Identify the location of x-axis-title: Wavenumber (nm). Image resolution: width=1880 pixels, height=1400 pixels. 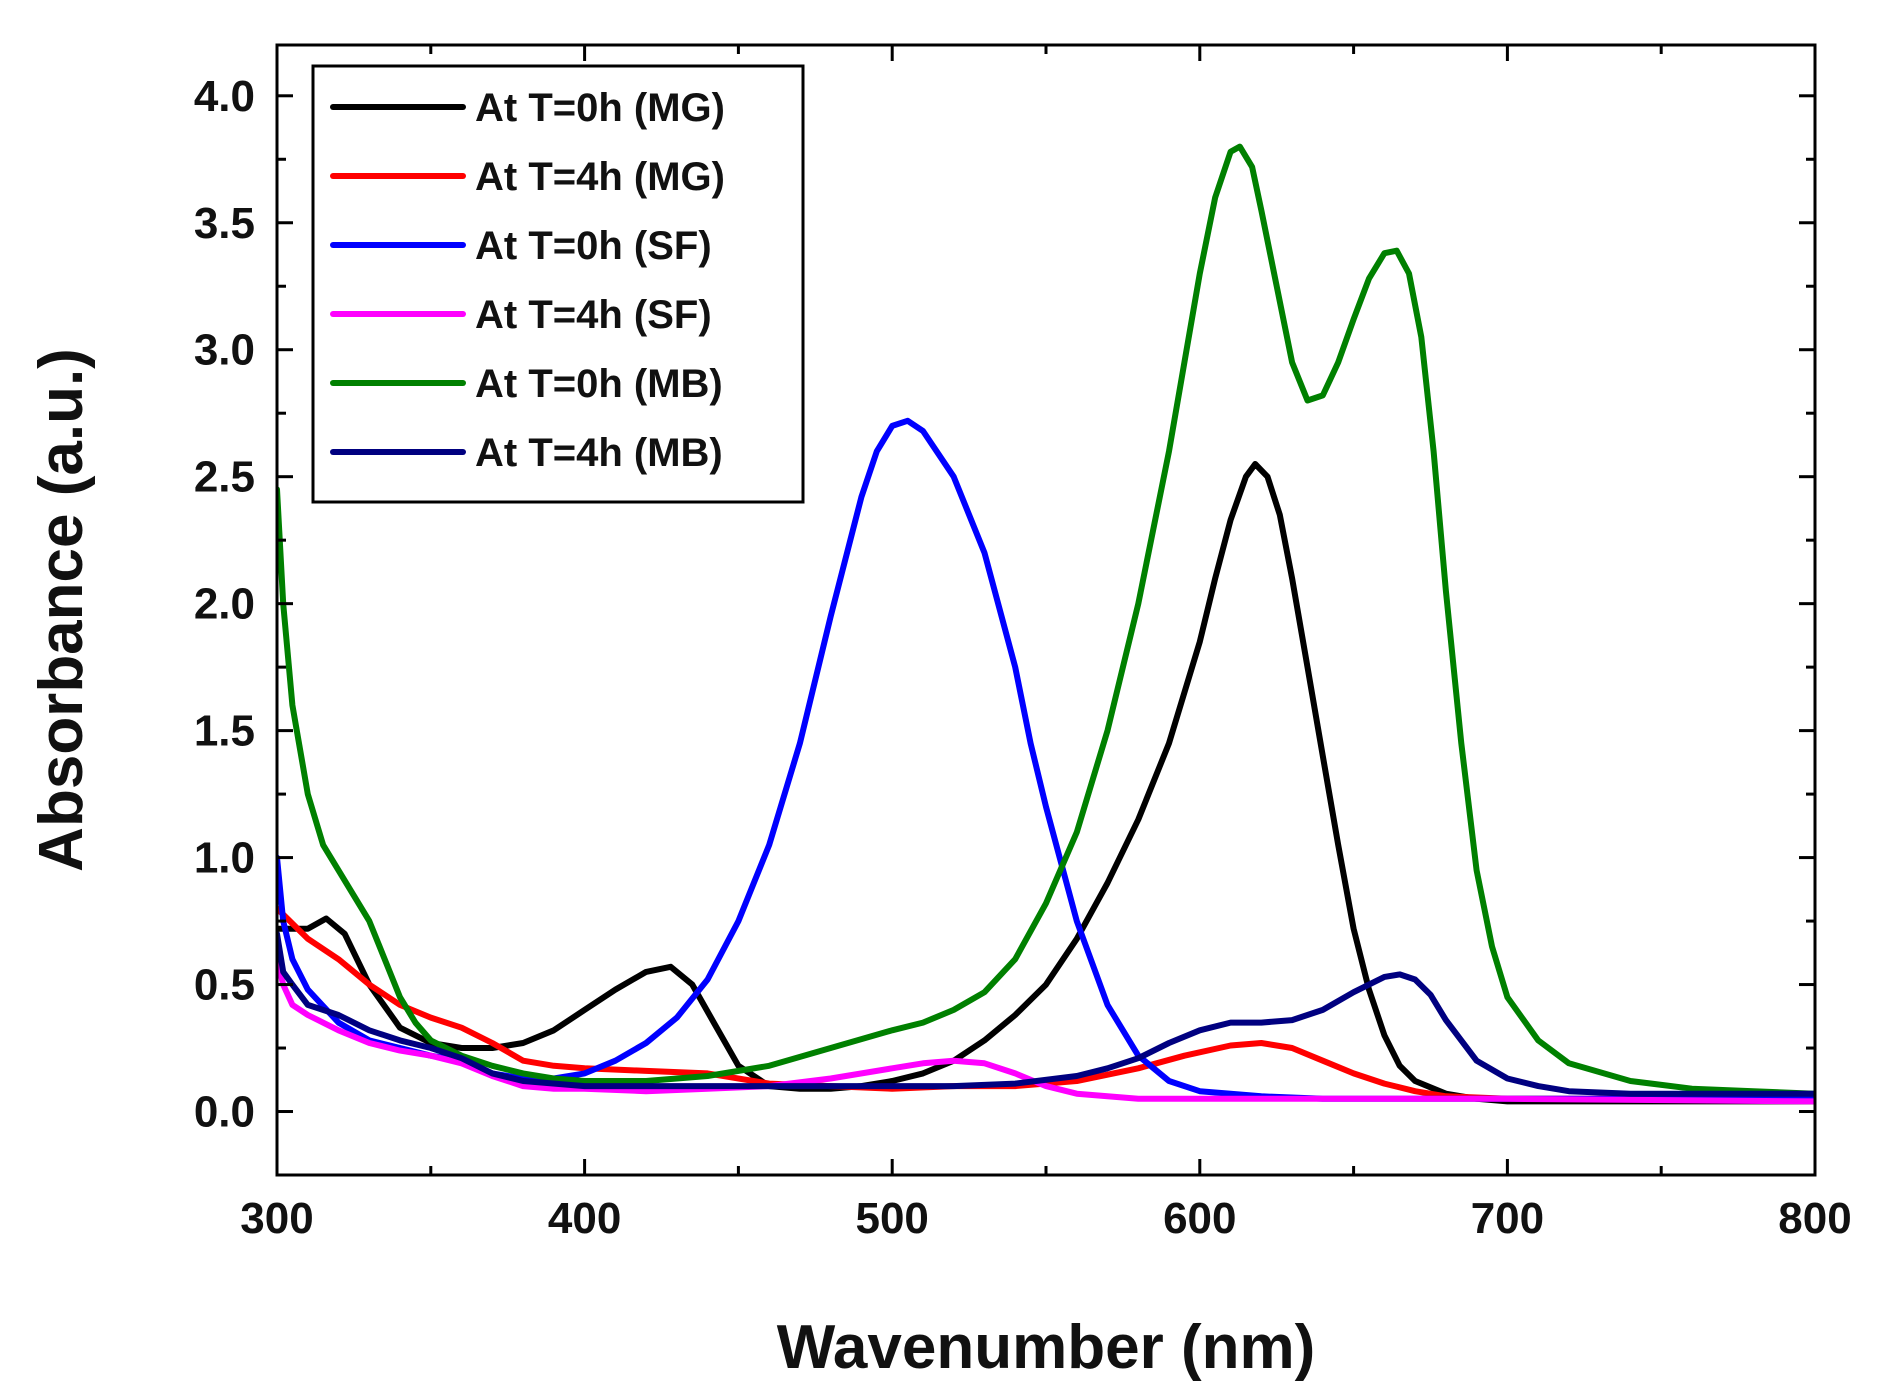
(1046, 1347).